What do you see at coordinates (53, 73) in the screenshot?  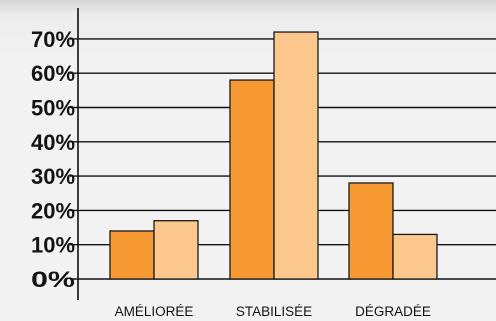 I see `y-tick-label: 60%` at bounding box center [53, 73].